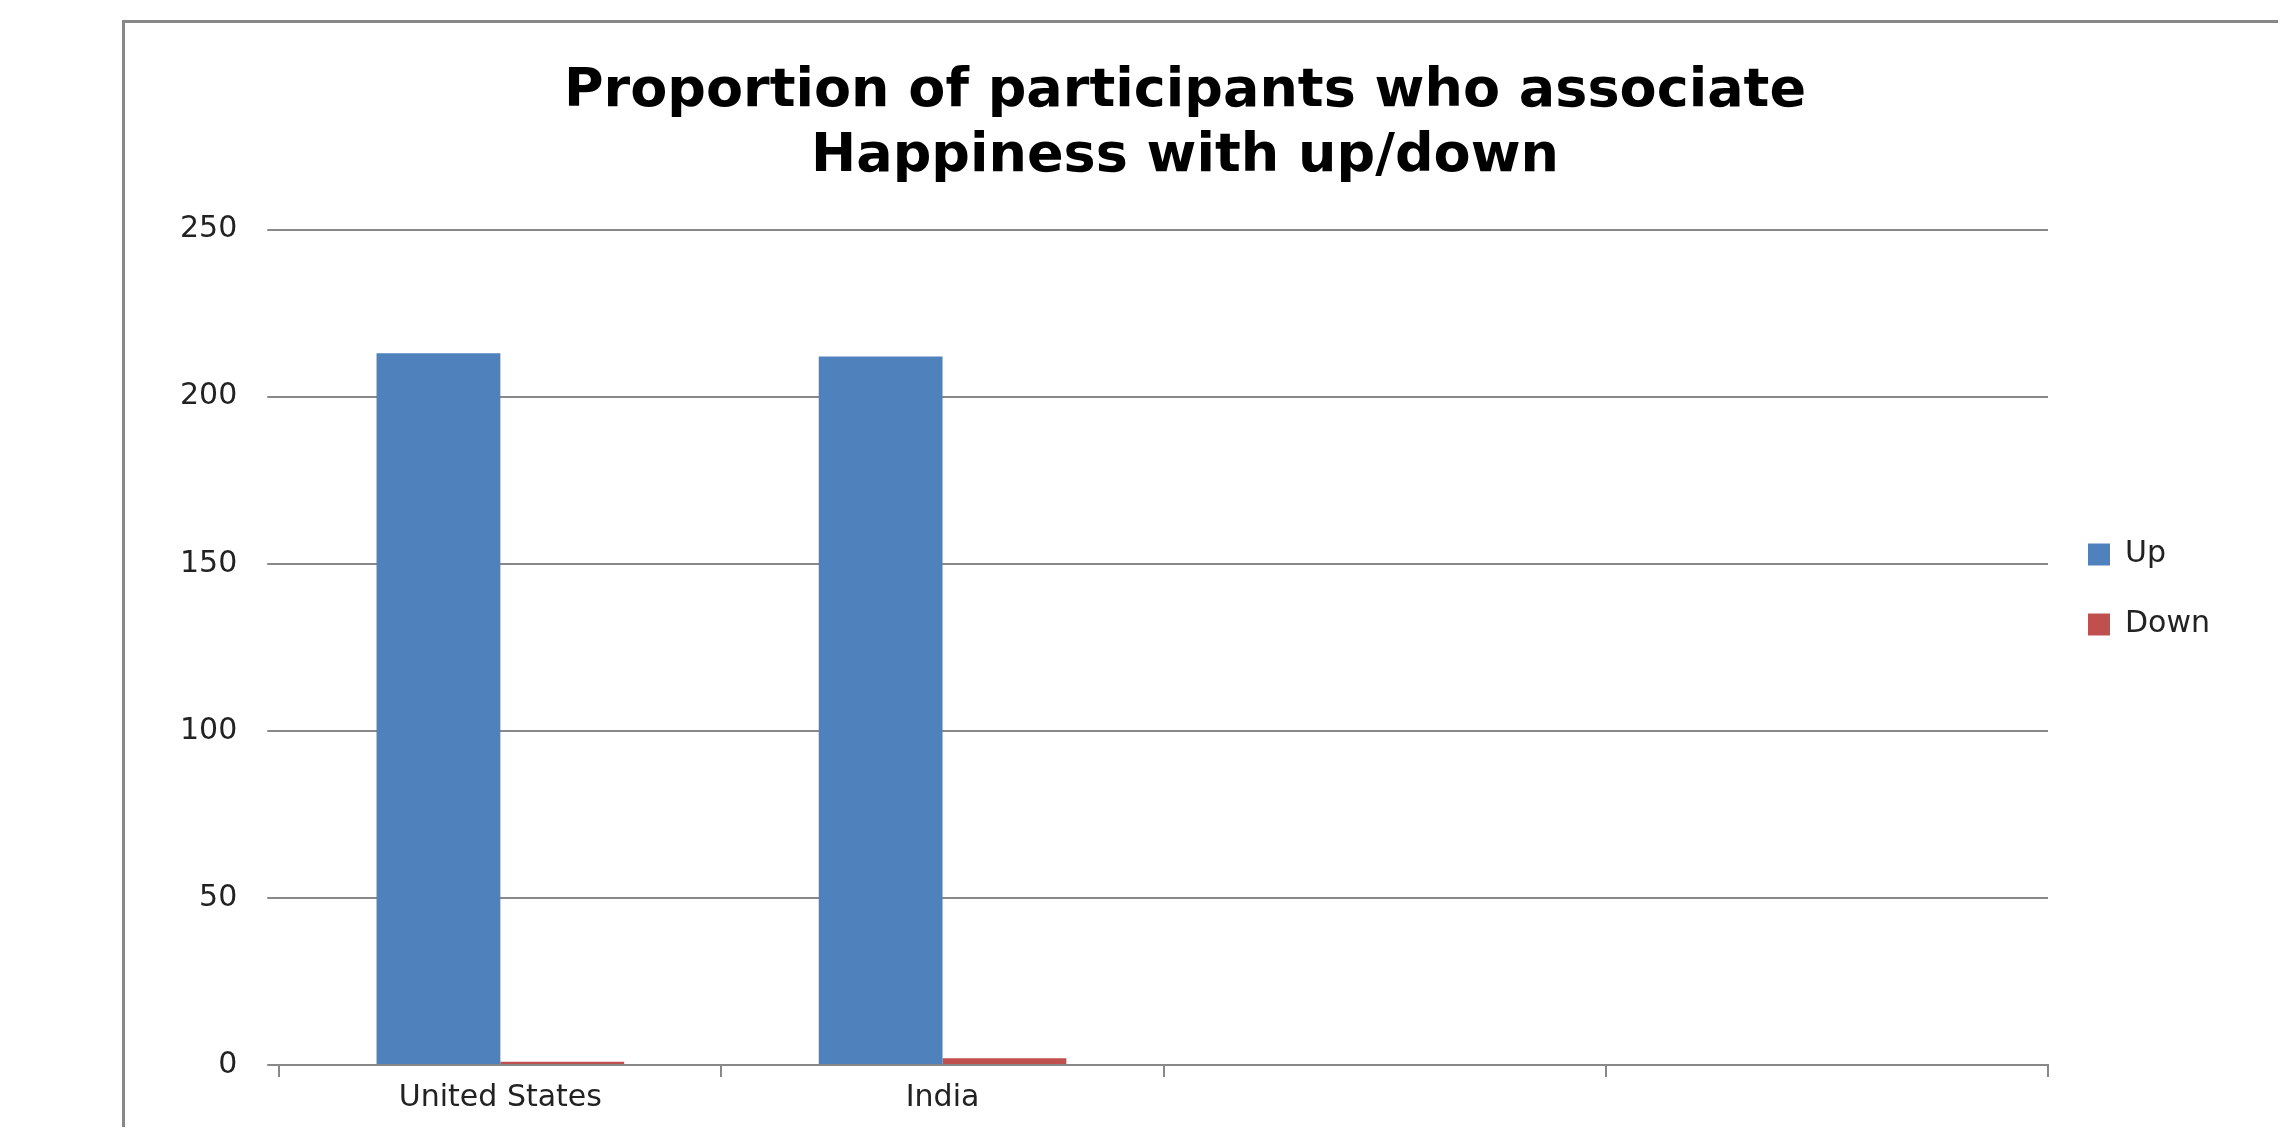  I want to click on y-tick-label: 100, so click(209, 728).